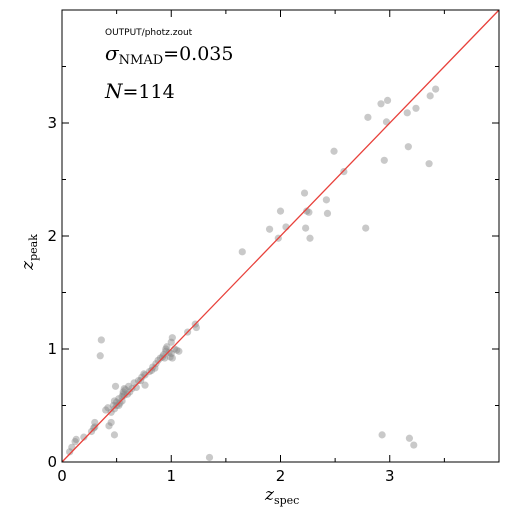 Image resolution: width=514 pixels, height=514 pixels. What do you see at coordinates (390, 476) in the screenshot?
I see `x-tick-label: 3` at bounding box center [390, 476].